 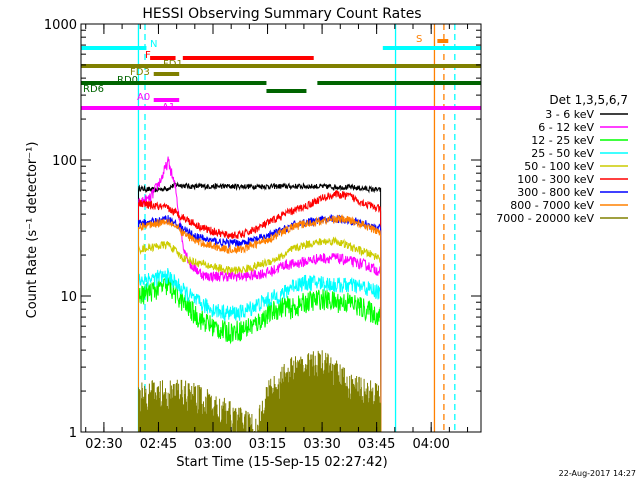 I want to click on legend-title: Det 1,3,5,6,7, so click(x=588, y=100).